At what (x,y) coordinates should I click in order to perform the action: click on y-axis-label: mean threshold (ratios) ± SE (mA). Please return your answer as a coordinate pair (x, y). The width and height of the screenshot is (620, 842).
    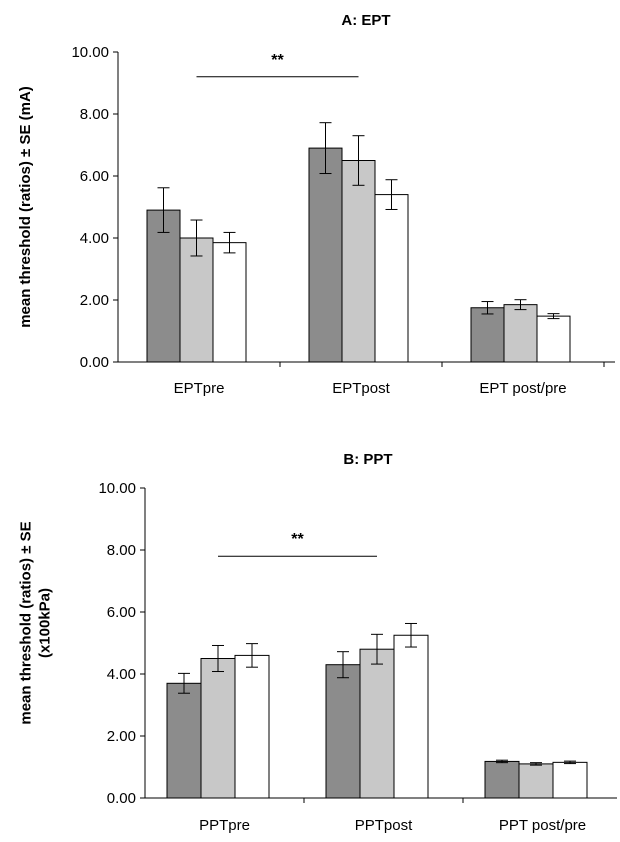
    Looking at the image, I should click on (25, 207).